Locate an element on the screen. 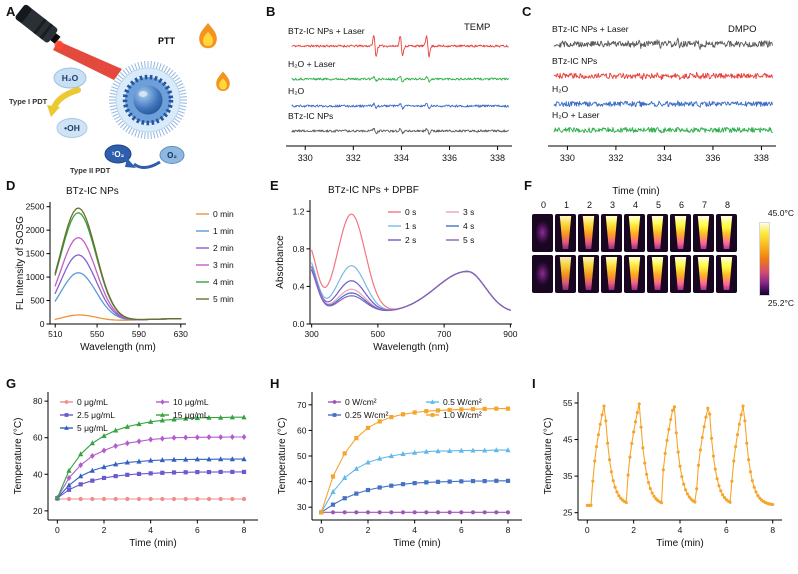  panel-A-pdt-schematic: A PTT H₂O is located at coordinates (135, 90).